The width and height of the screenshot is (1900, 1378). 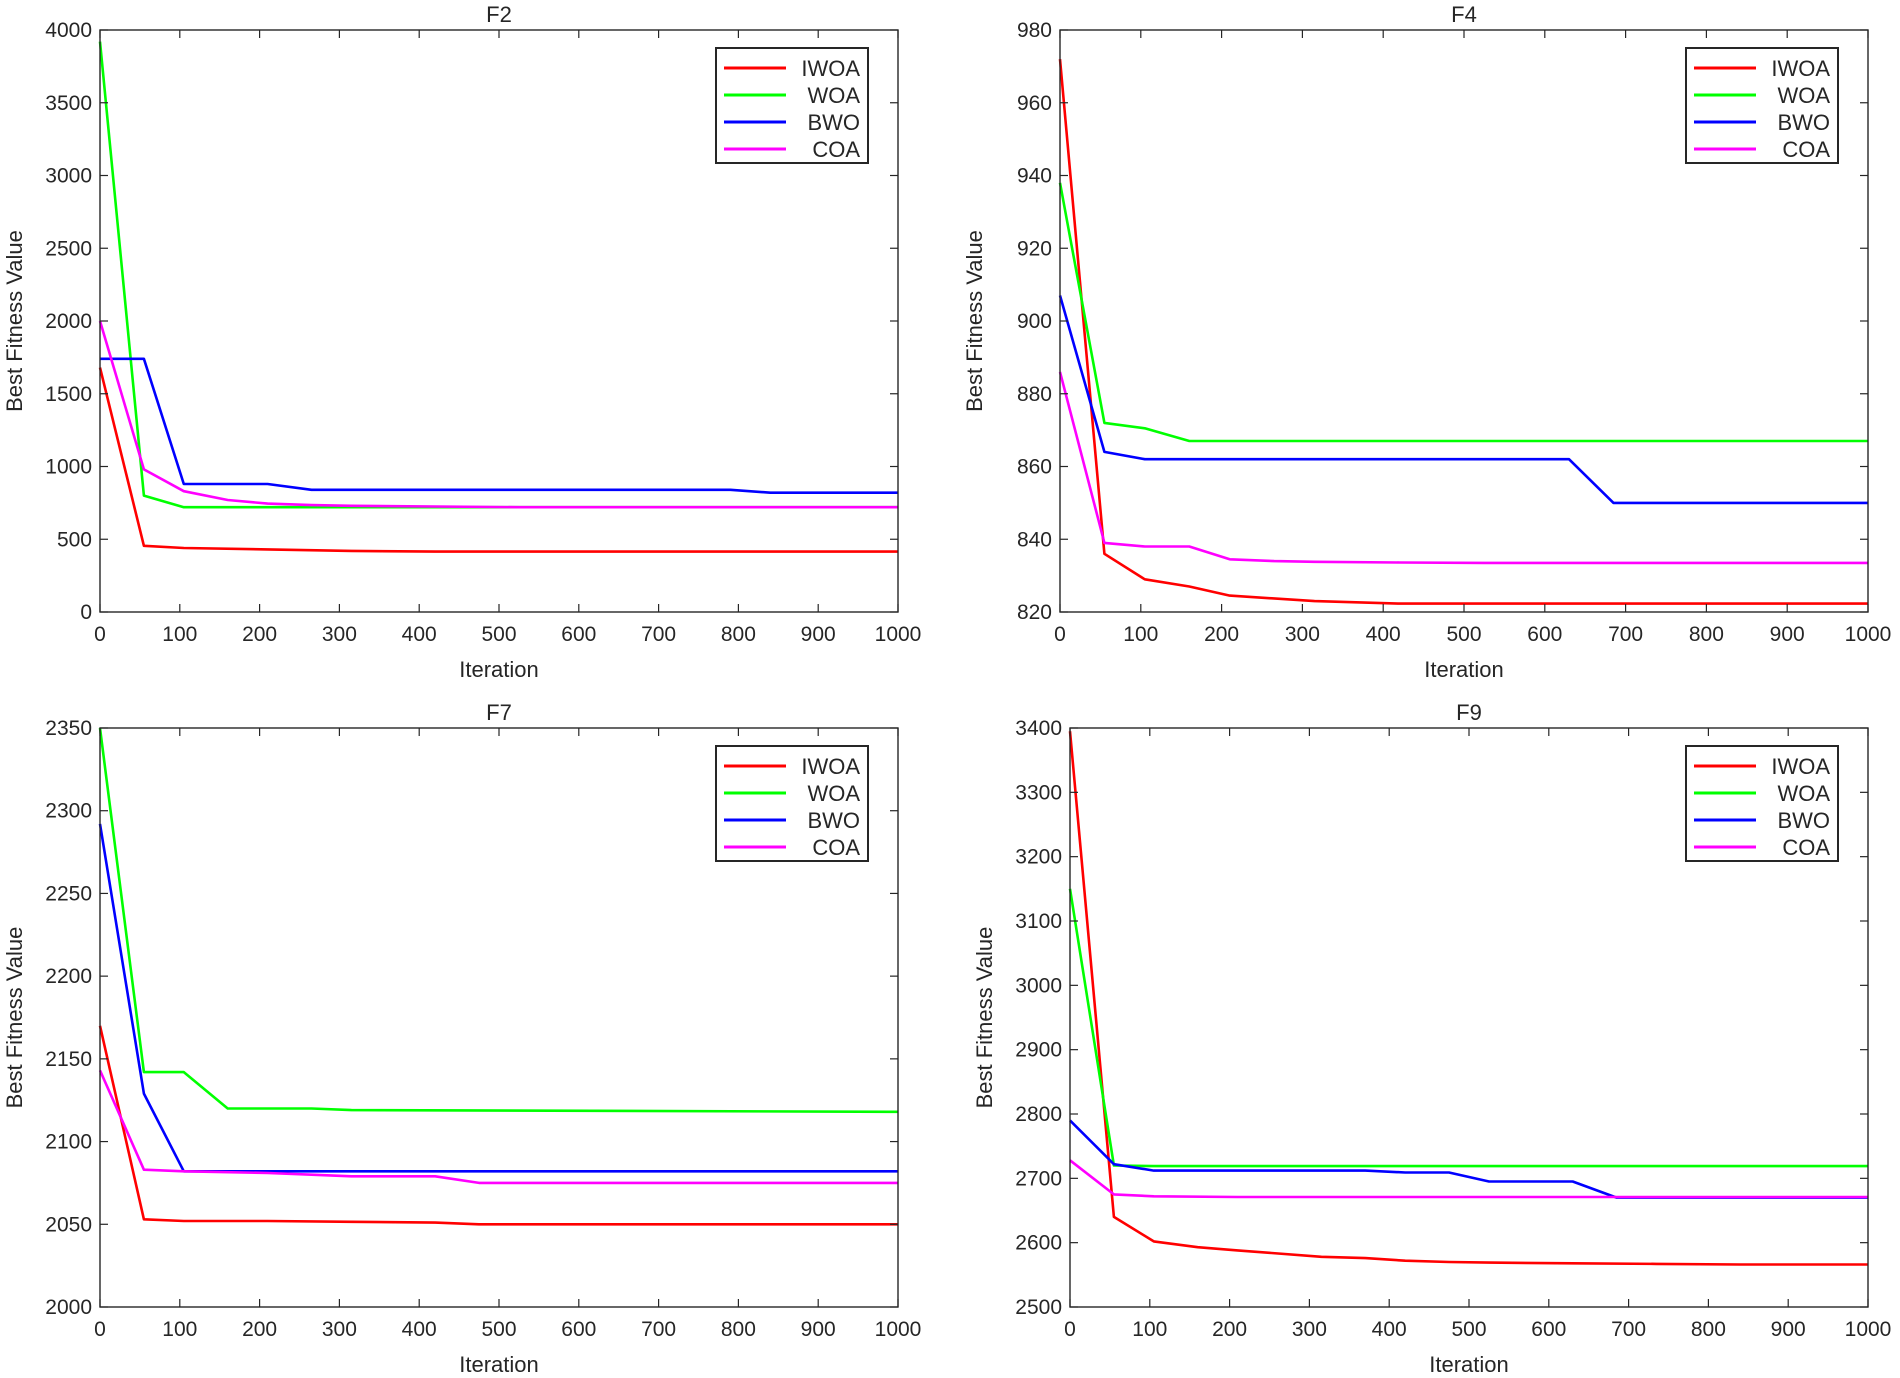 What do you see at coordinates (1034, 612) in the screenshot?
I see `y-tick-label: 820` at bounding box center [1034, 612].